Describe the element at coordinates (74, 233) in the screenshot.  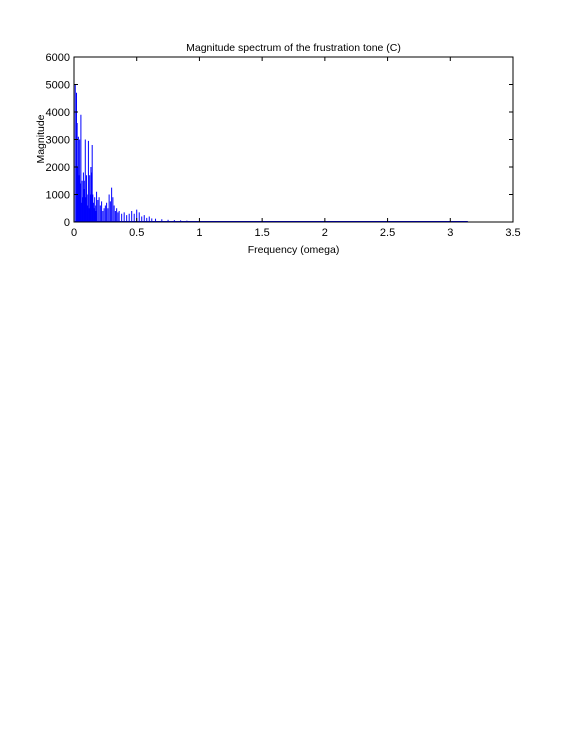
I see `x-tick-label: 0` at that location.